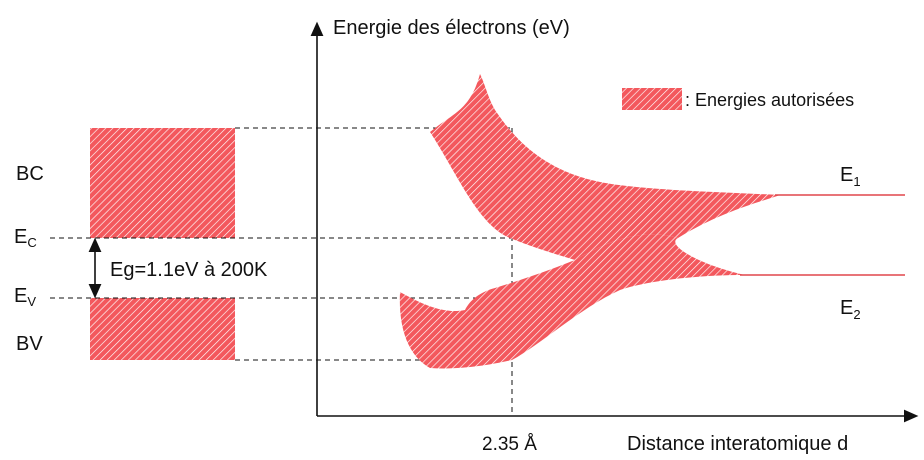 The width and height of the screenshot is (924, 460). What do you see at coordinates (20, 237) in the screenshot?
I see `ec-main: E` at bounding box center [20, 237].